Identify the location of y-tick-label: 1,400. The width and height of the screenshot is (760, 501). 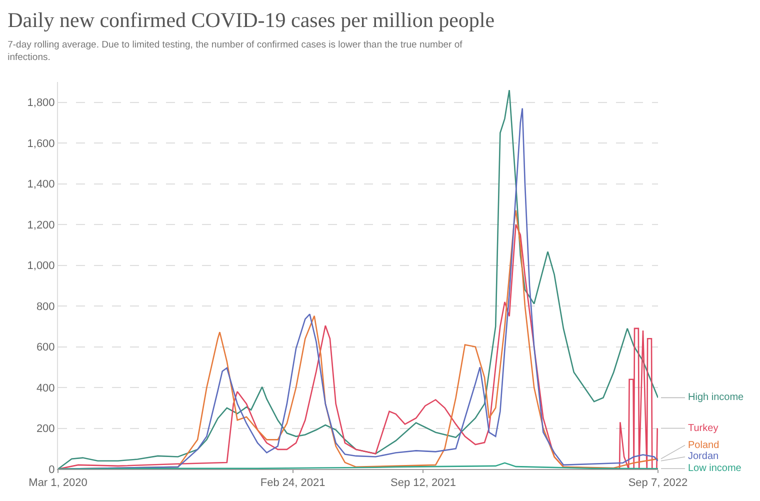
(41, 184).